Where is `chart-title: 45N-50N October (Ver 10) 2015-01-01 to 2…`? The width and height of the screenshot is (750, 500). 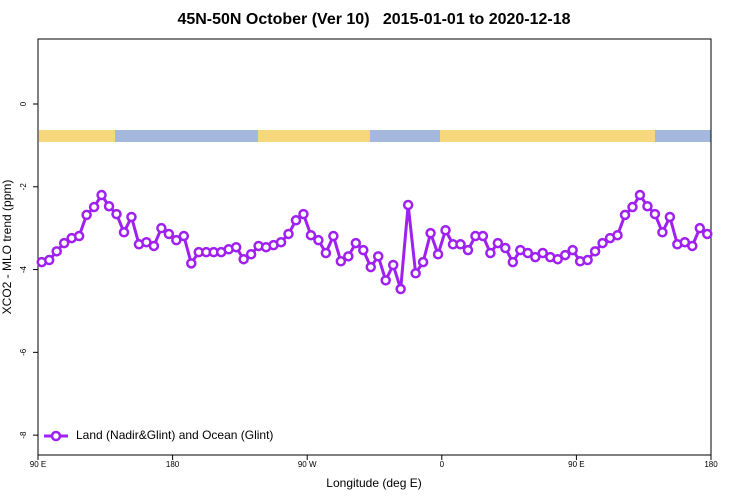
chart-title: 45N-50N October (Ver 10) 2015-01-01 to 2… is located at coordinates (373, 19).